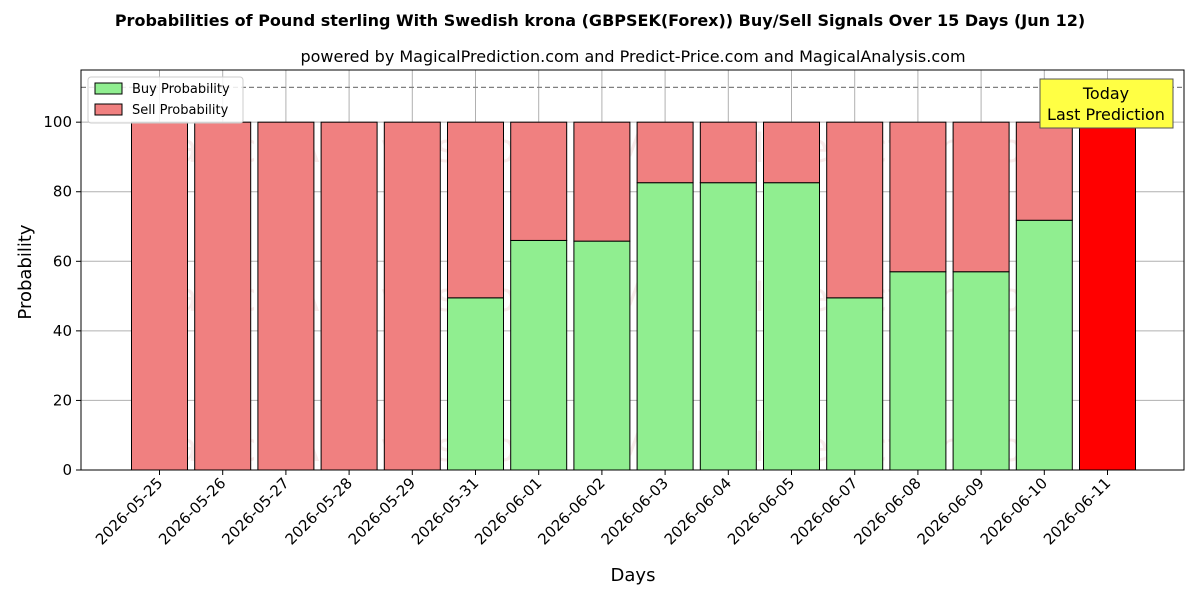 The height and width of the screenshot is (600, 1200). Describe the element at coordinates (129, 511) in the screenshot. I see `x-tick-label: 2026-05-25` at that location.